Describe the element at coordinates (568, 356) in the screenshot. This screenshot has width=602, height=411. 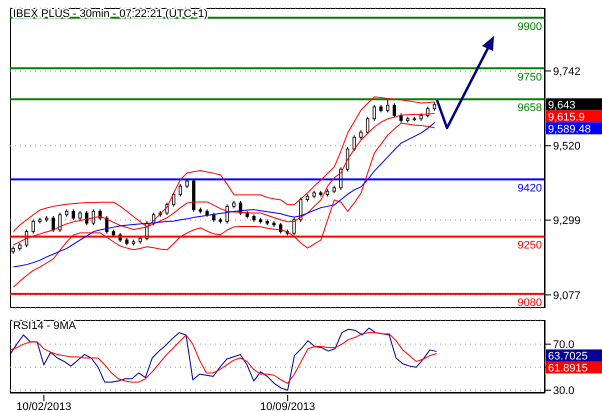
I see `text: 63.7025` at that location.